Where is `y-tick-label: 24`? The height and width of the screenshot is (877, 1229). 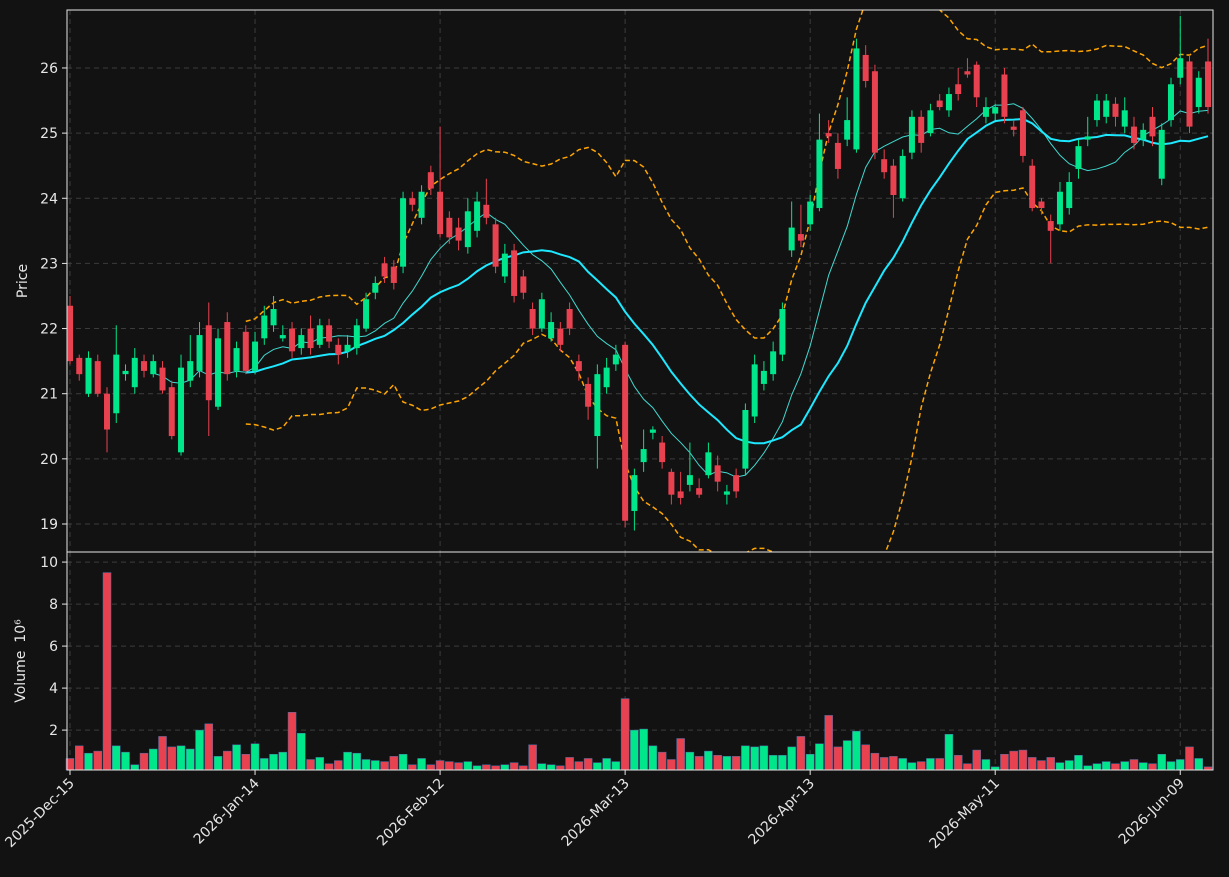
y-tick-label: 24 is located at coordinates (49, 199).